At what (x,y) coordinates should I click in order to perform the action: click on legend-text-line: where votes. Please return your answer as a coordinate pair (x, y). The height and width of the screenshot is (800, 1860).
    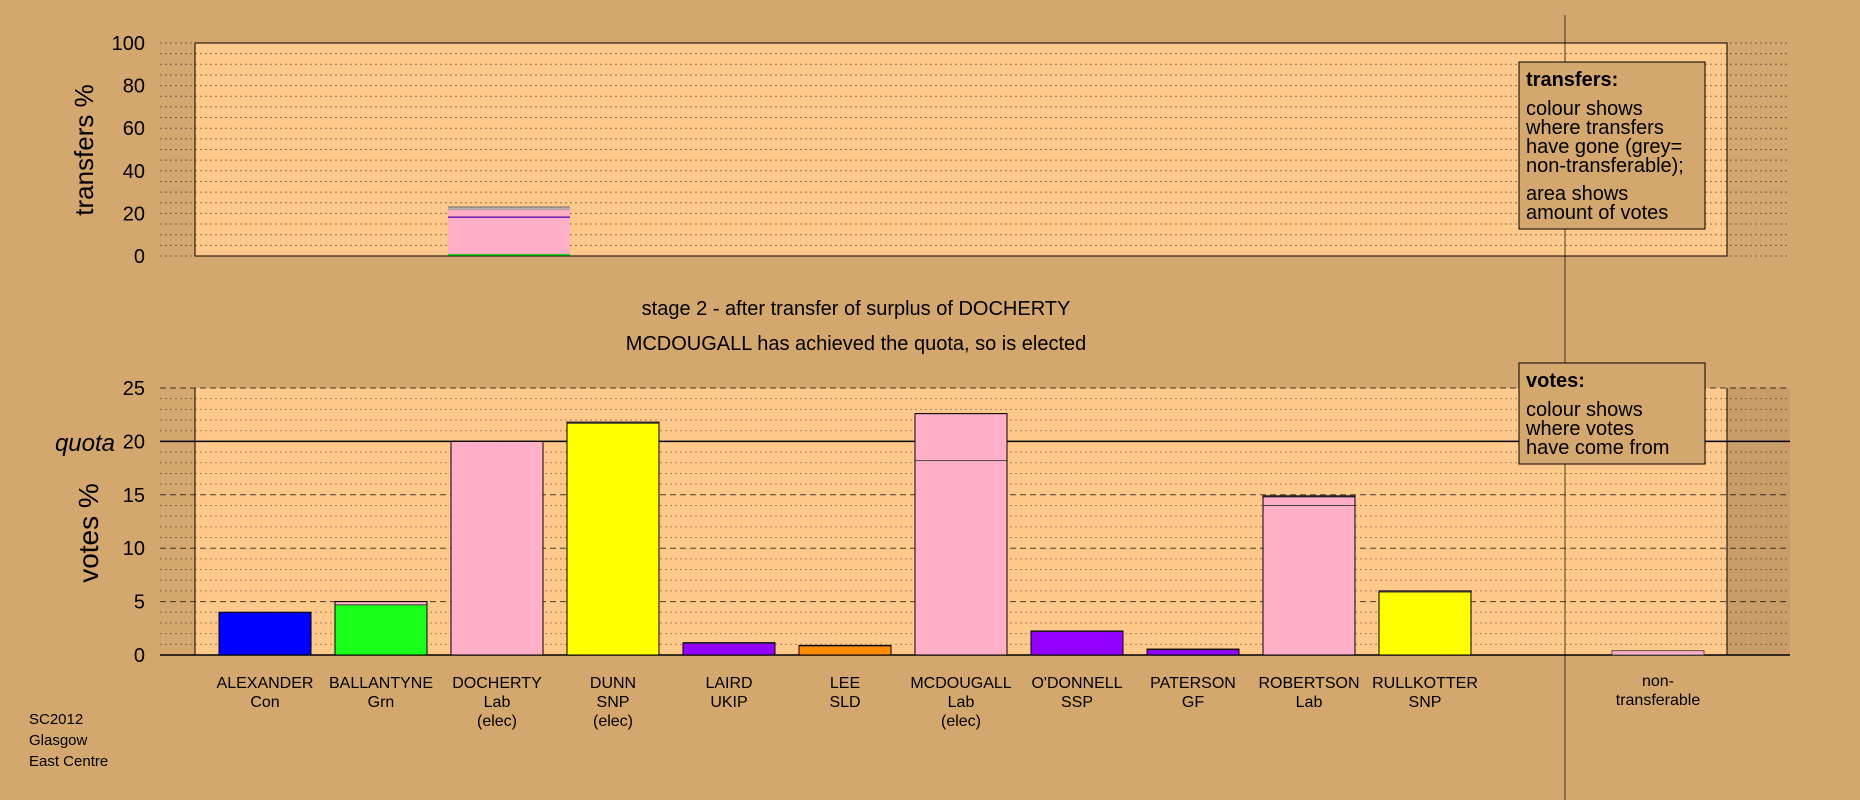
    Looking at the image, I should click on (1579, 429).